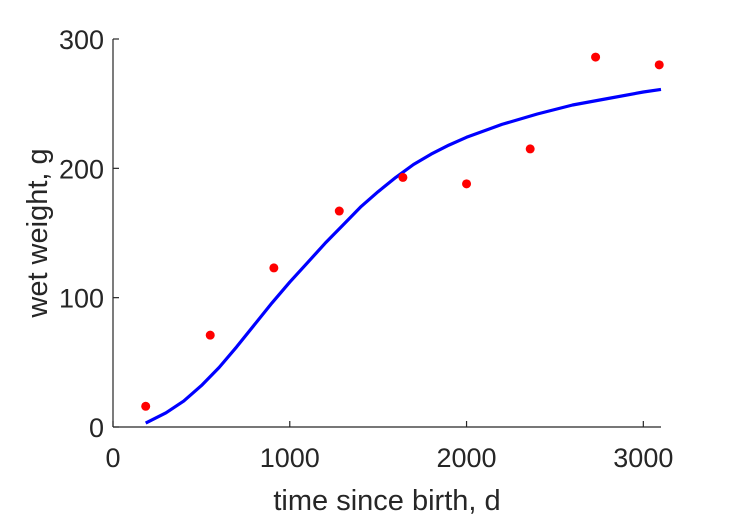  Describe the element at coordinates (467, 458) in the screenshot. I see `x-tick-label: 2000` at that location.